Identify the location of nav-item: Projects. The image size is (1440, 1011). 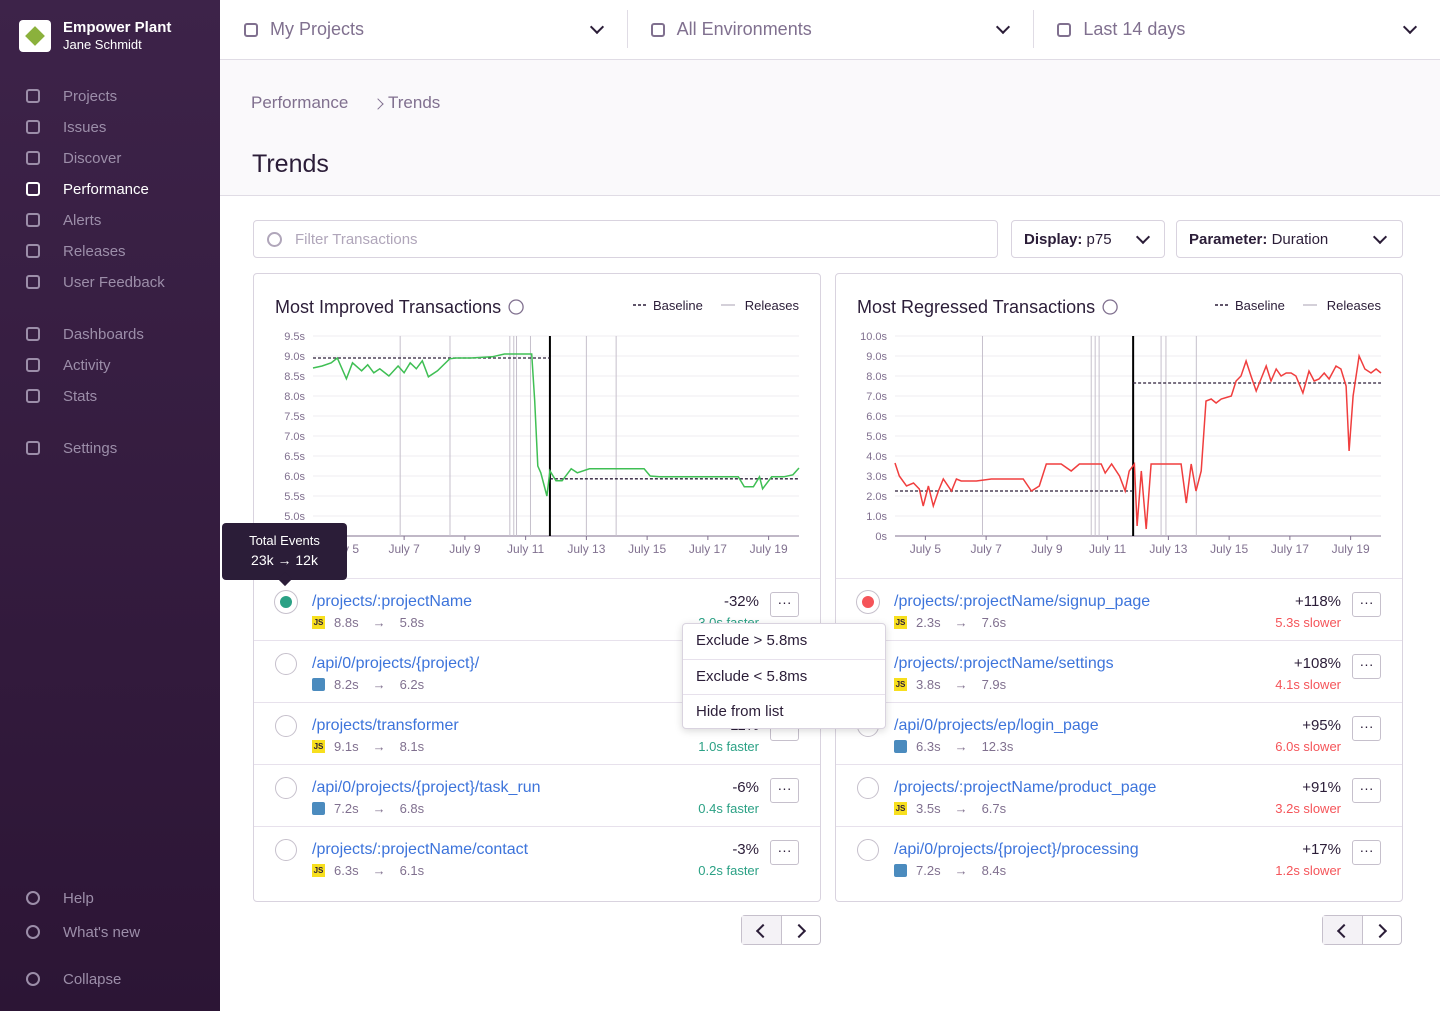
(71, 96).